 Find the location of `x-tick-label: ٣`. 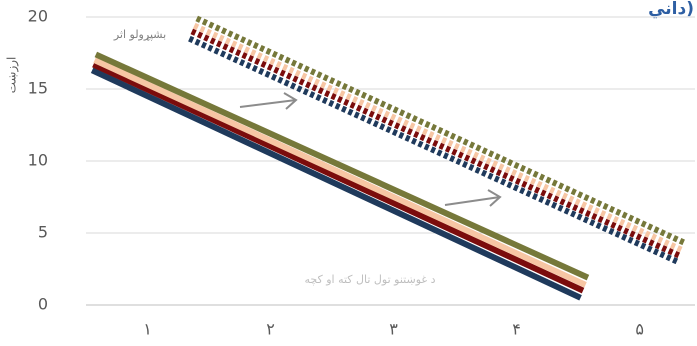

x-tick-label: ٣ is located at coordinates (393, 329).